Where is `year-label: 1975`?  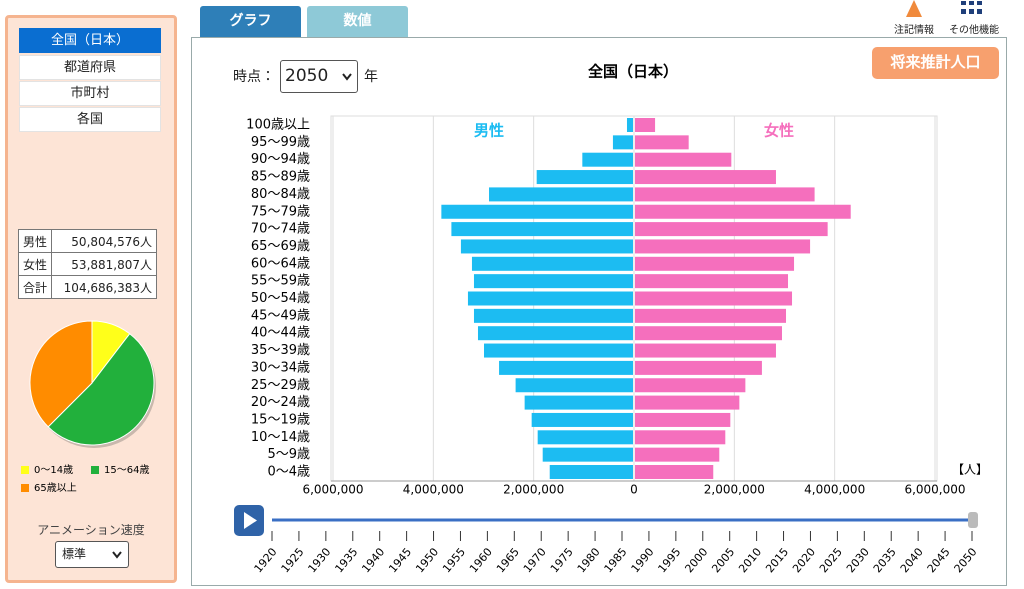
year-label: 1975 is located at coordinates (562, 561).